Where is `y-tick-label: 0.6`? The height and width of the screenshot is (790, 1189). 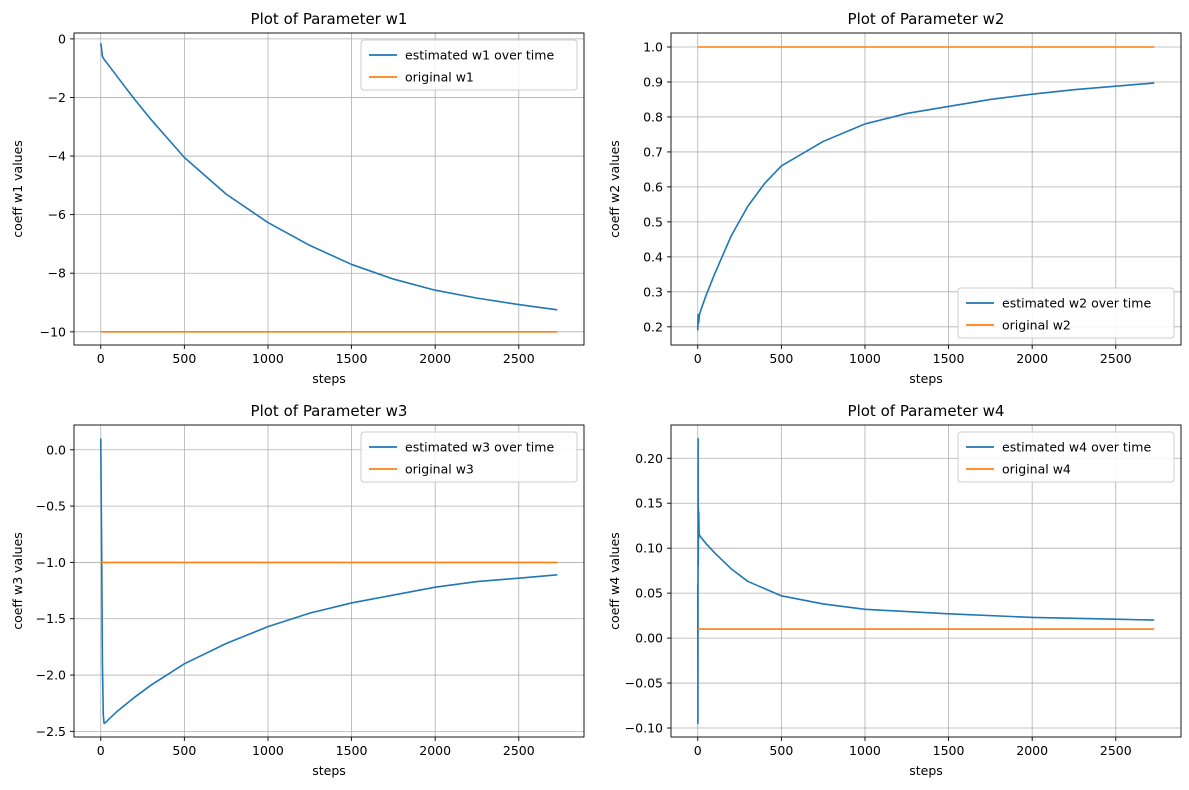 y-tick-label: 0.6 is located at coordinates (653, 186).